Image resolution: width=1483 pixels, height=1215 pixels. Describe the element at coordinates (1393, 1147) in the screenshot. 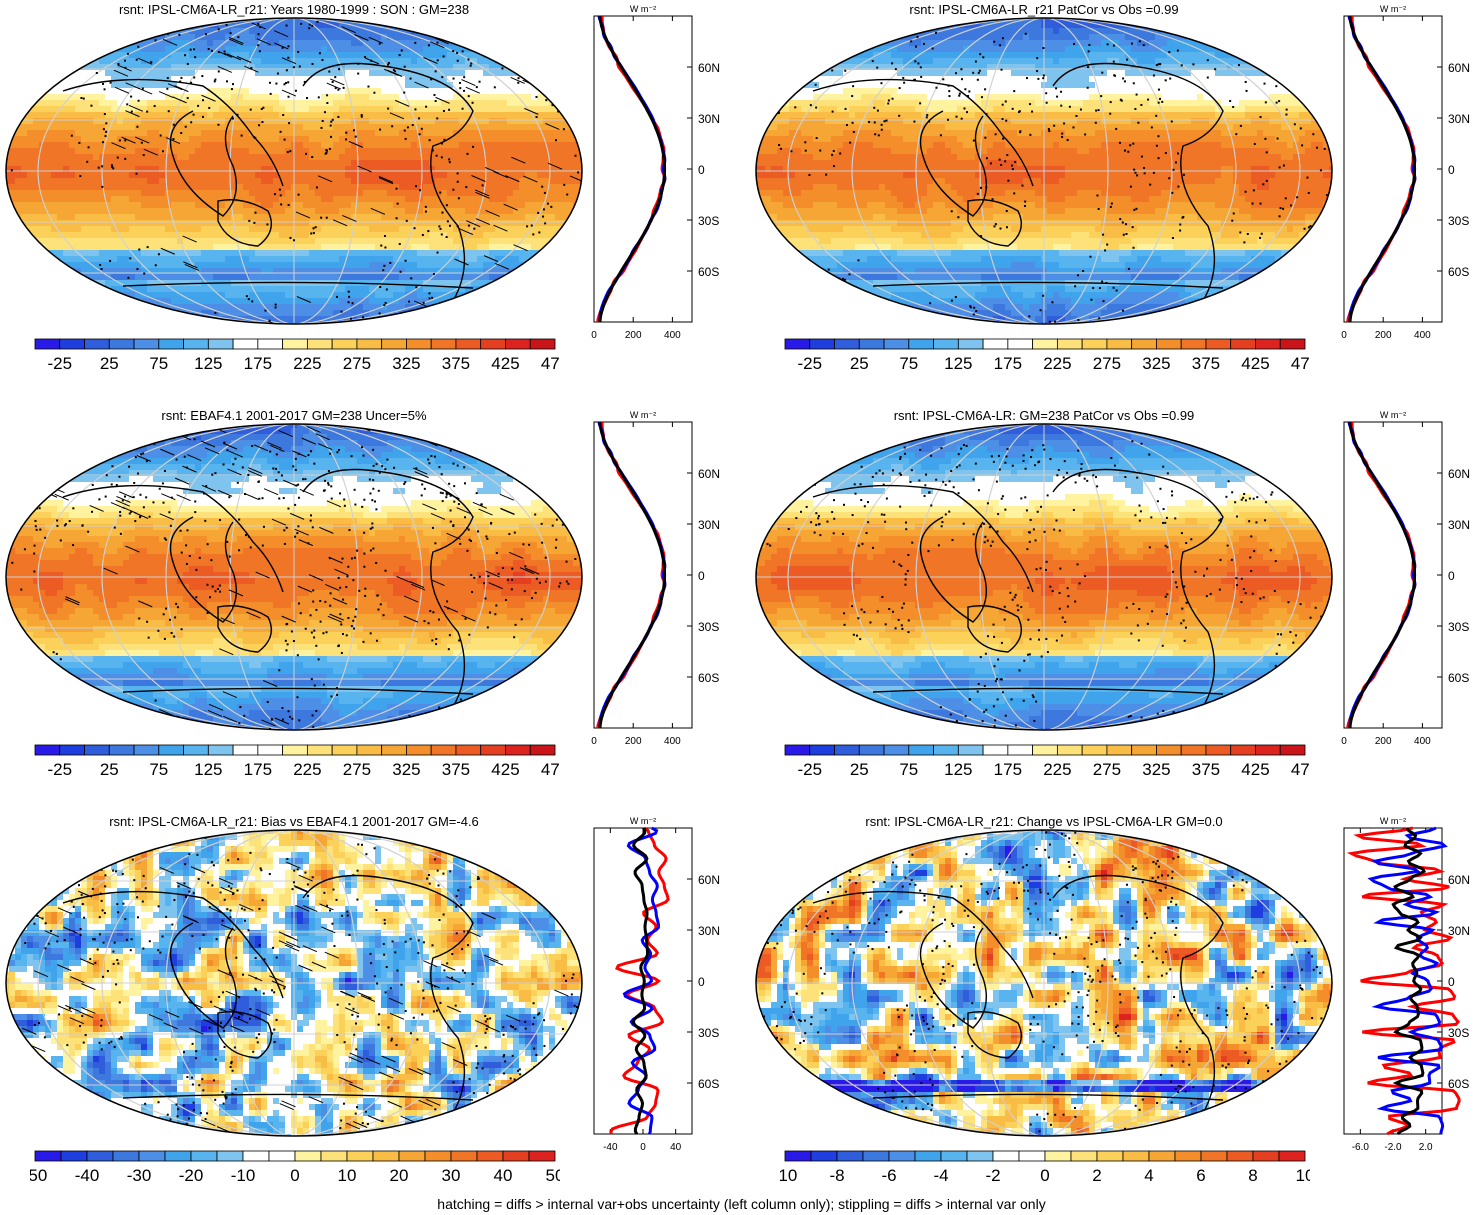

I see `profile-x-tick: -2.0` at that location.